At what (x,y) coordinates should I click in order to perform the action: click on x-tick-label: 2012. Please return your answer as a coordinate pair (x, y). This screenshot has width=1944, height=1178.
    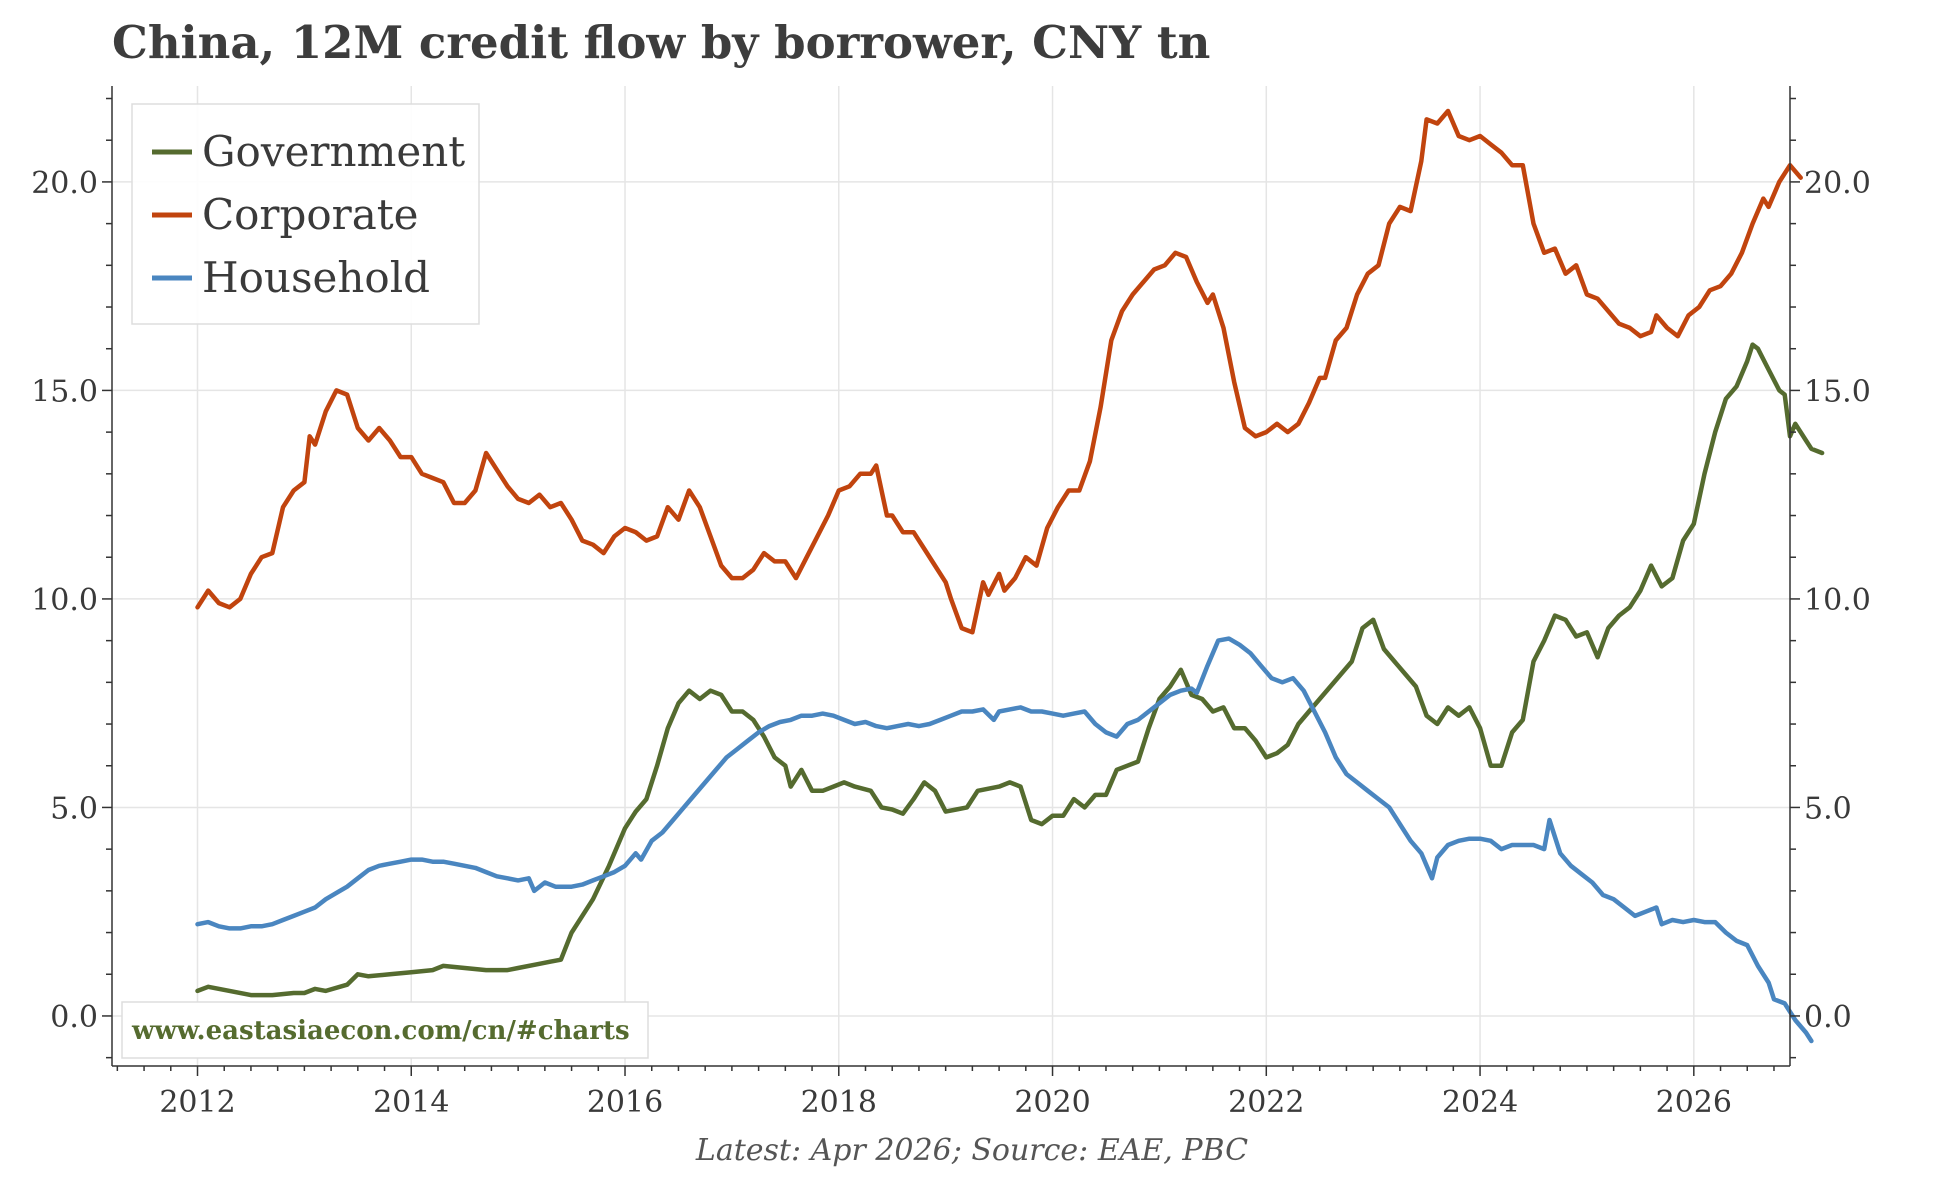
    Looking at the image, I should click on (197, 1102).